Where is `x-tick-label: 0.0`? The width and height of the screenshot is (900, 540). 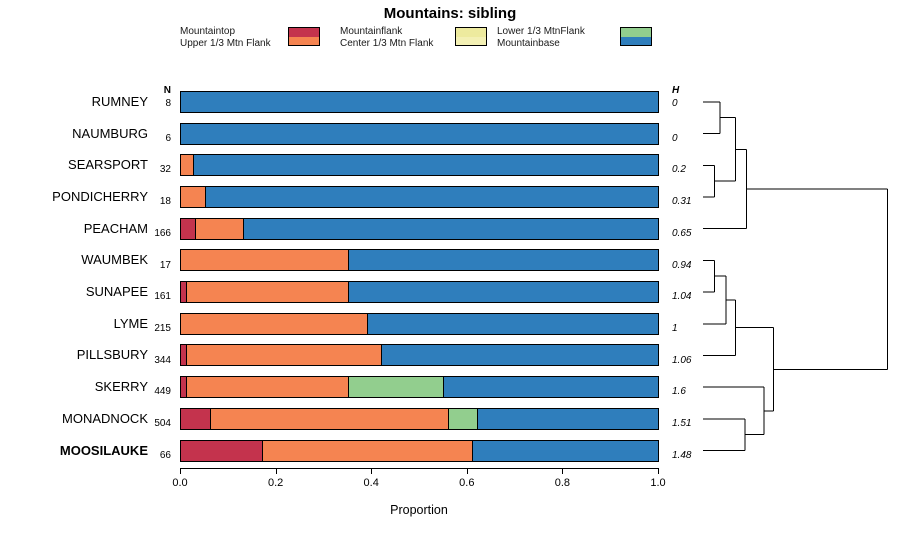 x-tick-label: 0.0 is located at coordinates (180, 483).